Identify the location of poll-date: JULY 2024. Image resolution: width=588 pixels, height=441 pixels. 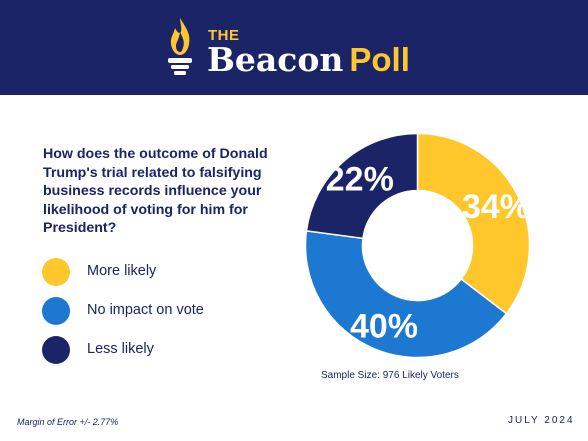
(541, 420).